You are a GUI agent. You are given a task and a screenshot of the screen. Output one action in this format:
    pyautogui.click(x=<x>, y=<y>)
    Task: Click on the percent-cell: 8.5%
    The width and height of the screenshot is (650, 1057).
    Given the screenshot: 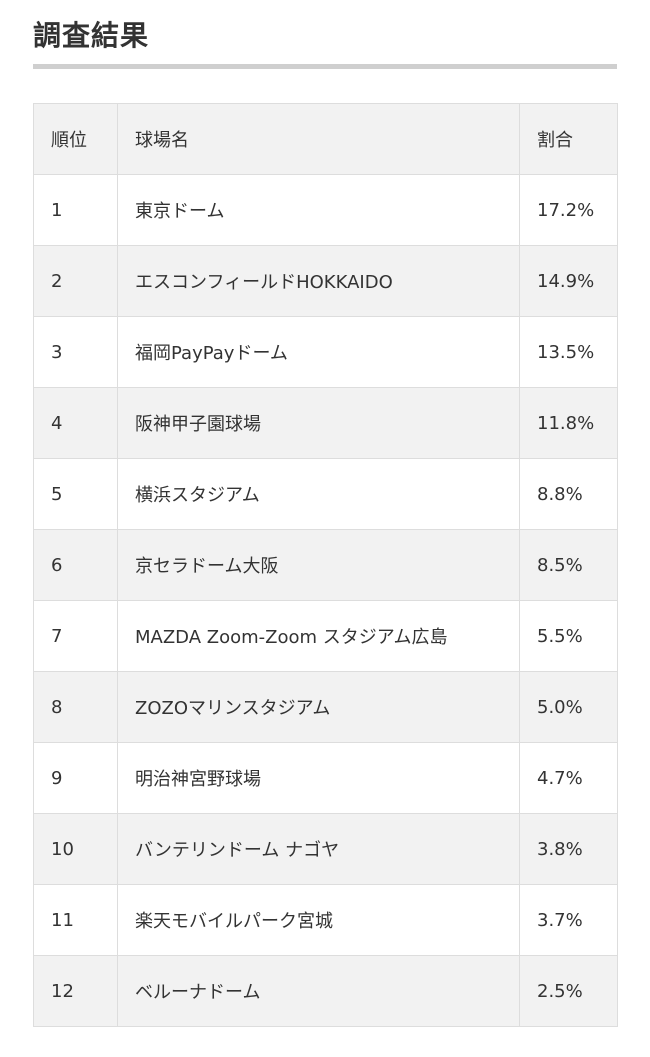 What is the action you would take?
    pyautogui.click(x=568, y=565)
    